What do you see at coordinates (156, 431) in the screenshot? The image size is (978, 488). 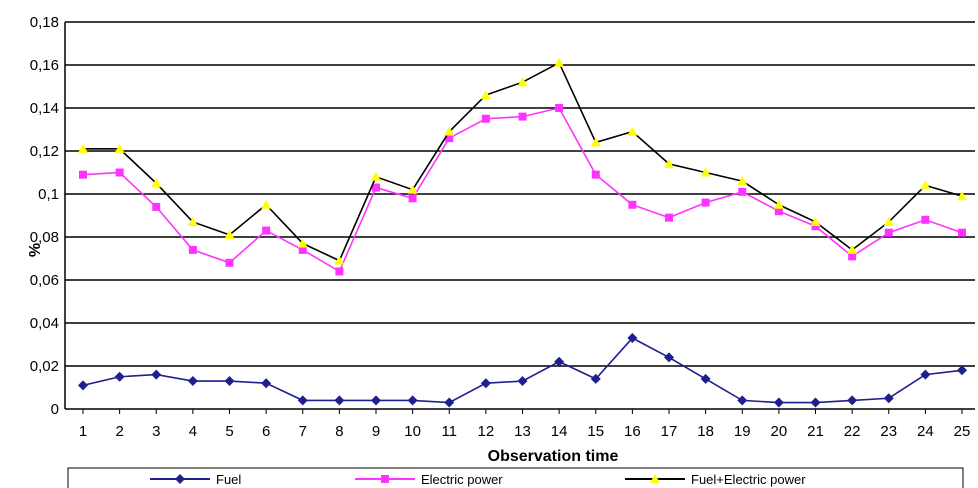 I see `x-tick-label: 3` at bounding box center [156, 431].